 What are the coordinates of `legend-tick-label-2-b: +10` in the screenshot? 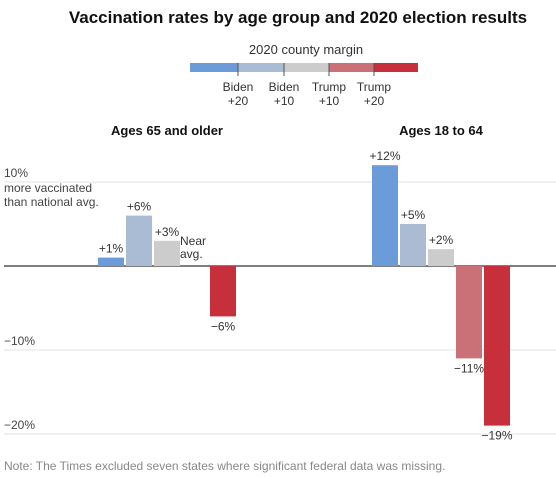 It's located at (284, 101).